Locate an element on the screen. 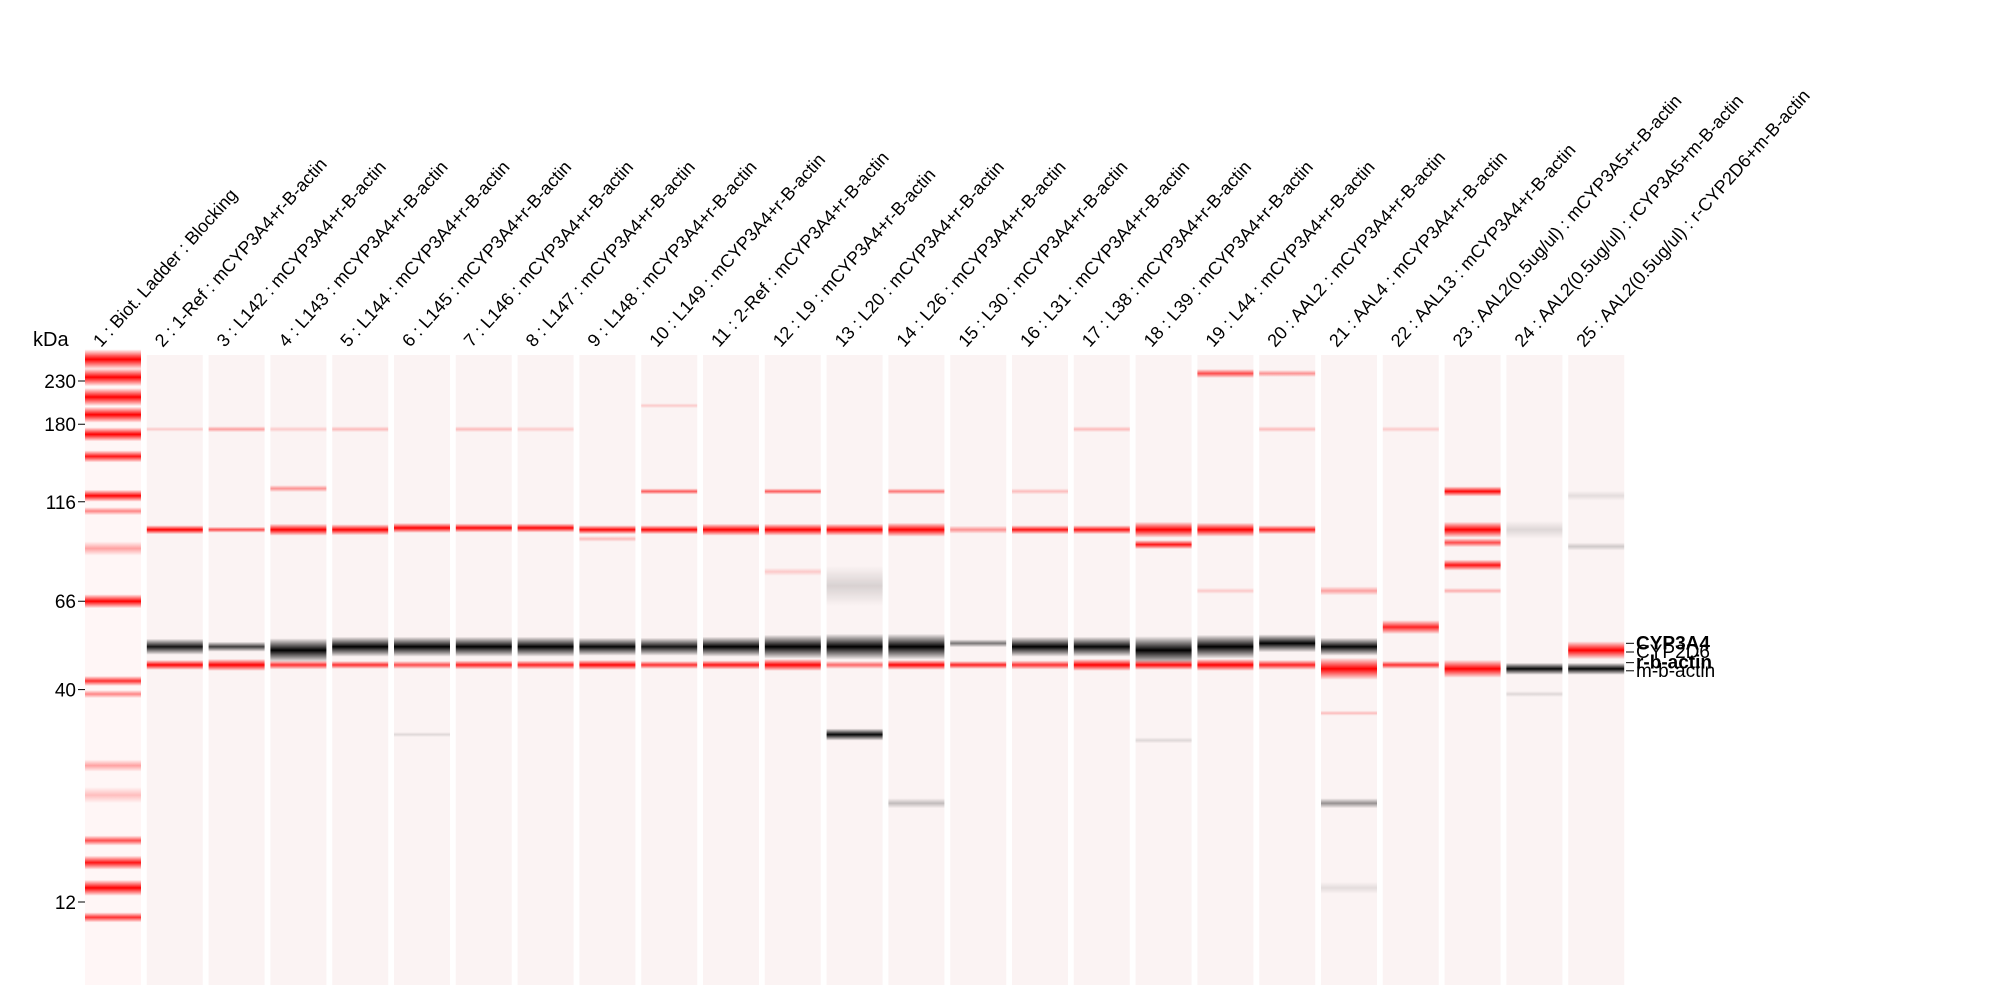  units-label: kDa is located at coordinates (51, 340).